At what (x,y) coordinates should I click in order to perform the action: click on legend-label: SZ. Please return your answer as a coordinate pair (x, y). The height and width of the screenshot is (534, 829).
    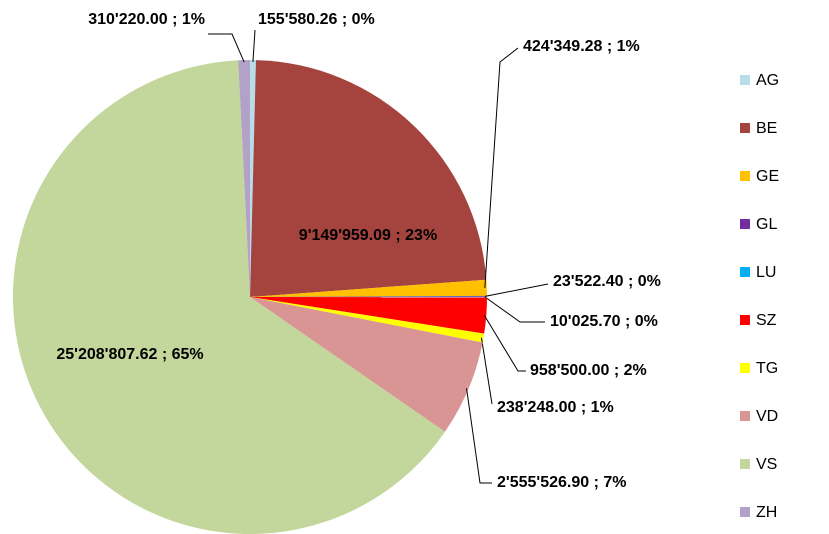
    Looking at the image, I should click on (766, 320).